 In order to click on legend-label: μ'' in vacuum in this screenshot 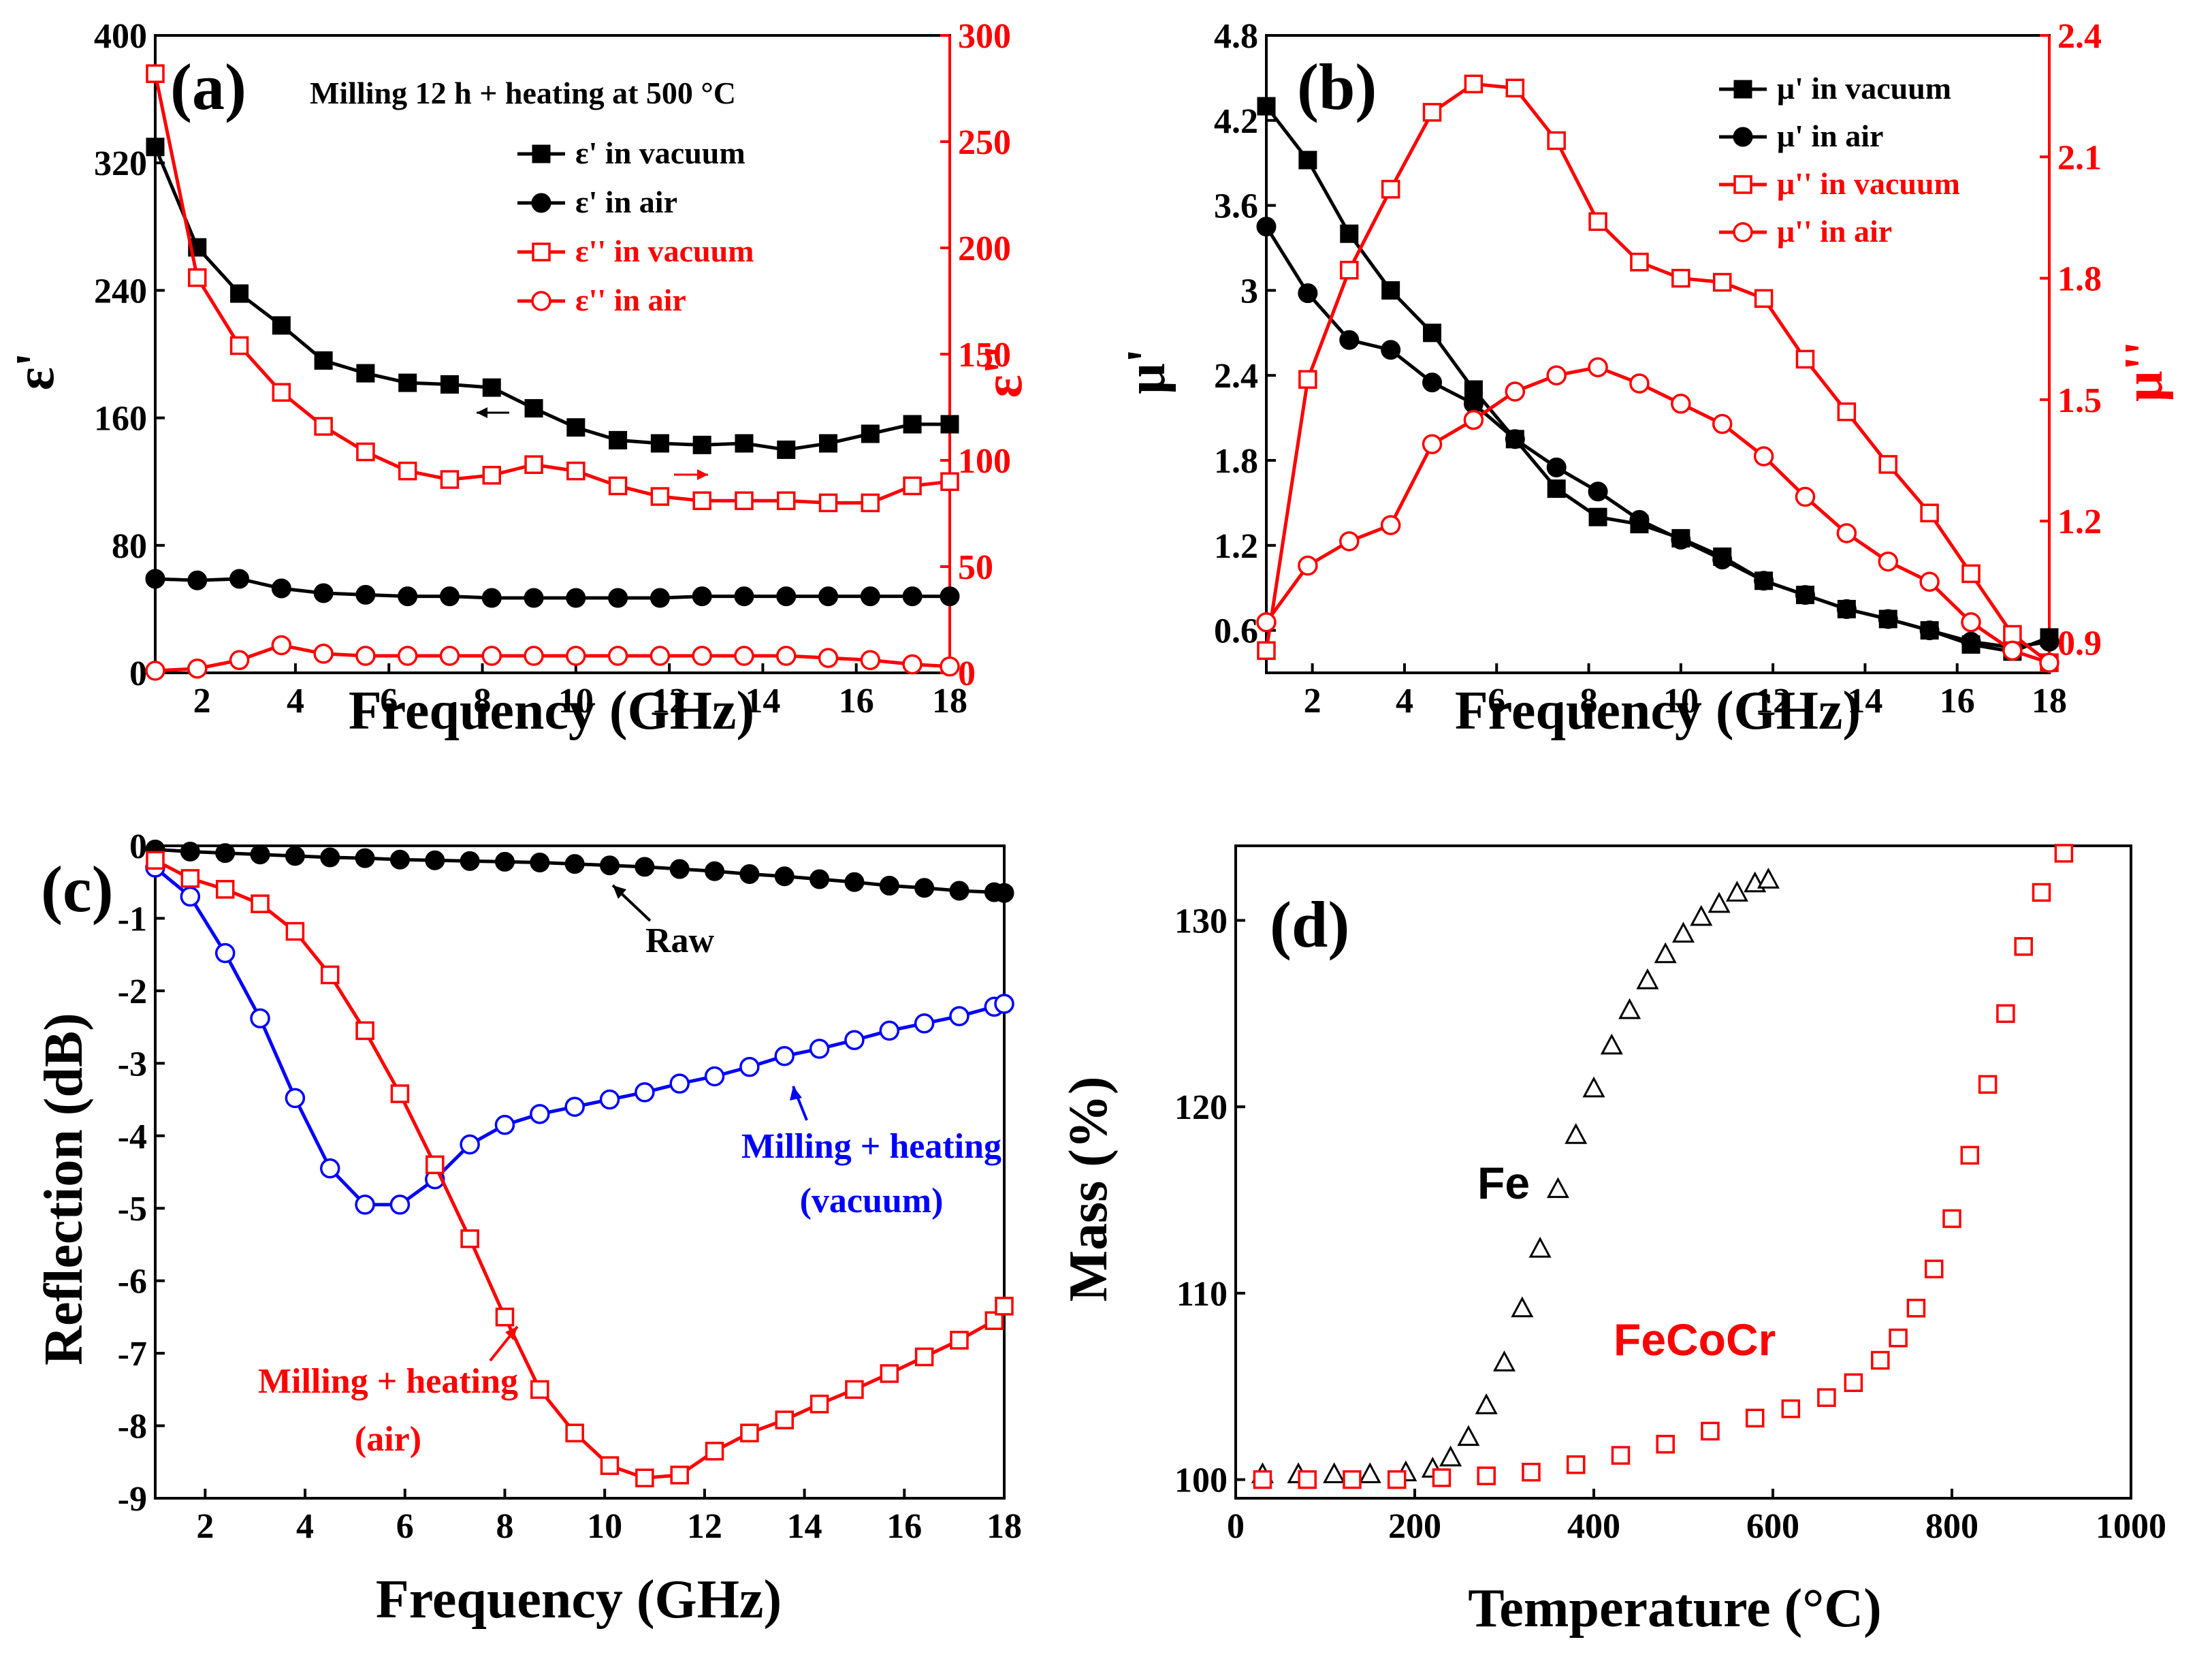, I will do `click(1868, 184)`.